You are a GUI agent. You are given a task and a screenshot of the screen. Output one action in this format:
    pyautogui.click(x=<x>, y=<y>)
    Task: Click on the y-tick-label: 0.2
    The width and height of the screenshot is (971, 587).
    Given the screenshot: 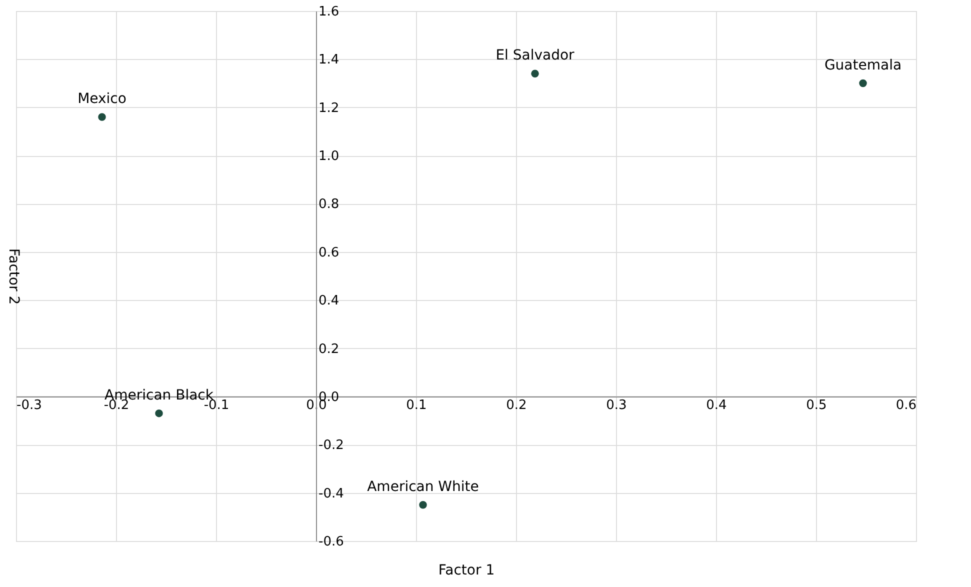 What is the action you would take?
    pyautogui.click(x=329, y=349)
    